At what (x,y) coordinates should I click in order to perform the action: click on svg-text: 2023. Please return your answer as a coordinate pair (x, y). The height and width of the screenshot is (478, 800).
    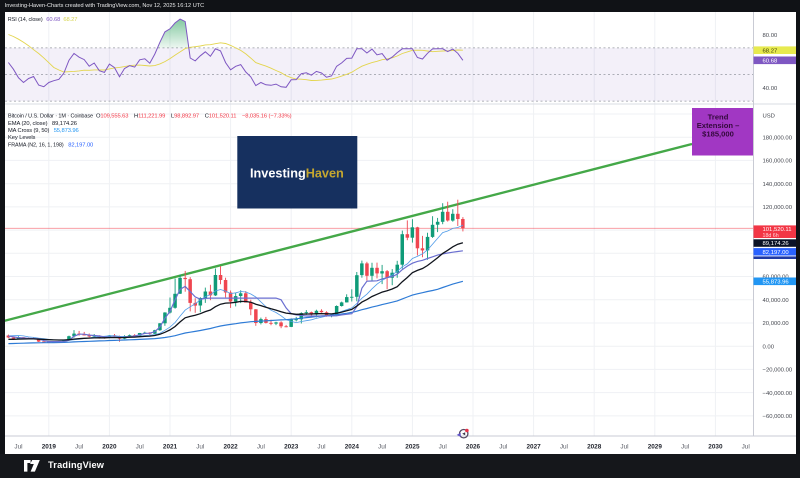
    Looking at the image, I should click on (291, 447).